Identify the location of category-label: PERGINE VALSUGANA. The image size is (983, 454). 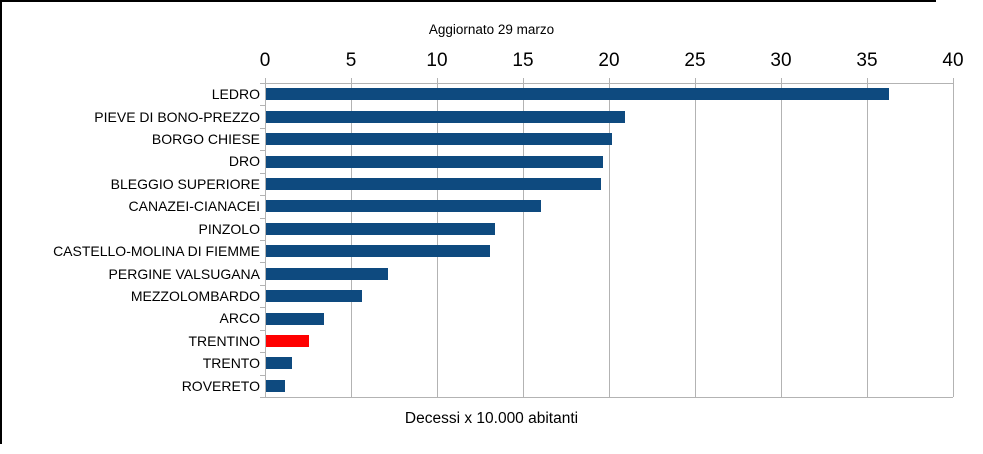
(184, 273).